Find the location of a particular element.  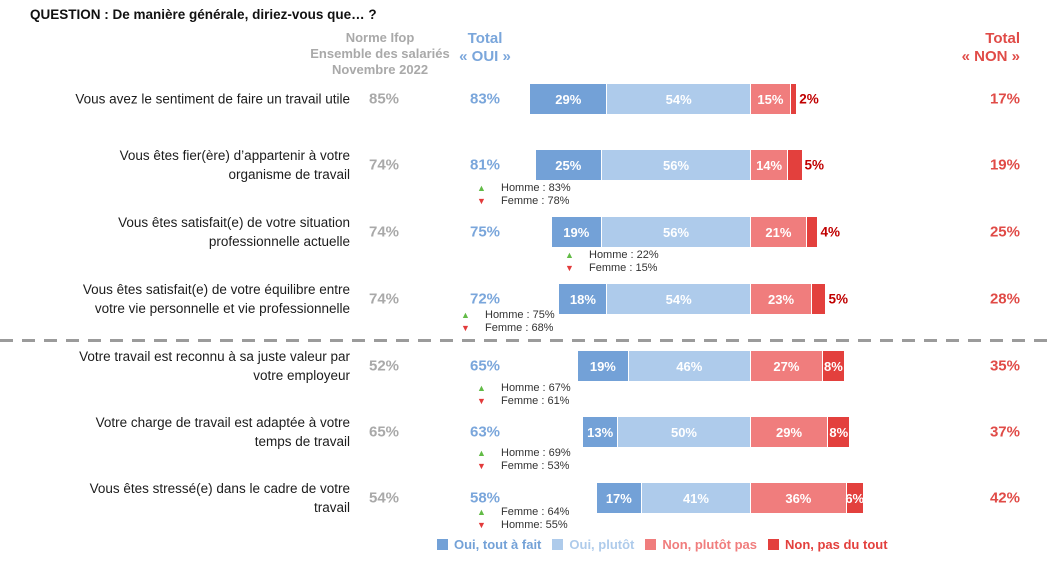

total-non-value: 35% is located at coordinates (1004, 366).